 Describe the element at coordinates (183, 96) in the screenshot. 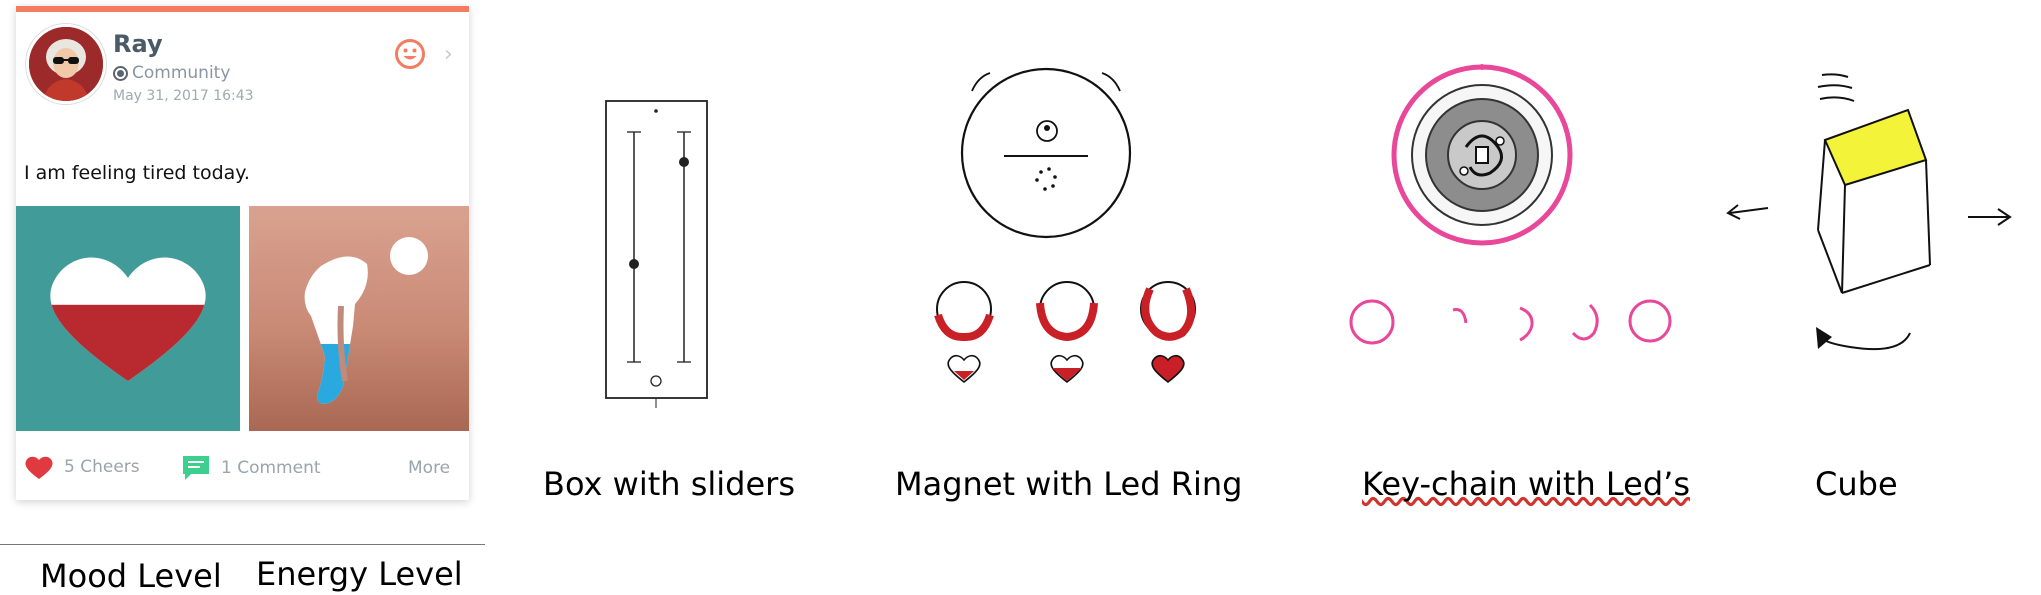

I see `post-timestamp: May 31, 2017 16:43` at that location.